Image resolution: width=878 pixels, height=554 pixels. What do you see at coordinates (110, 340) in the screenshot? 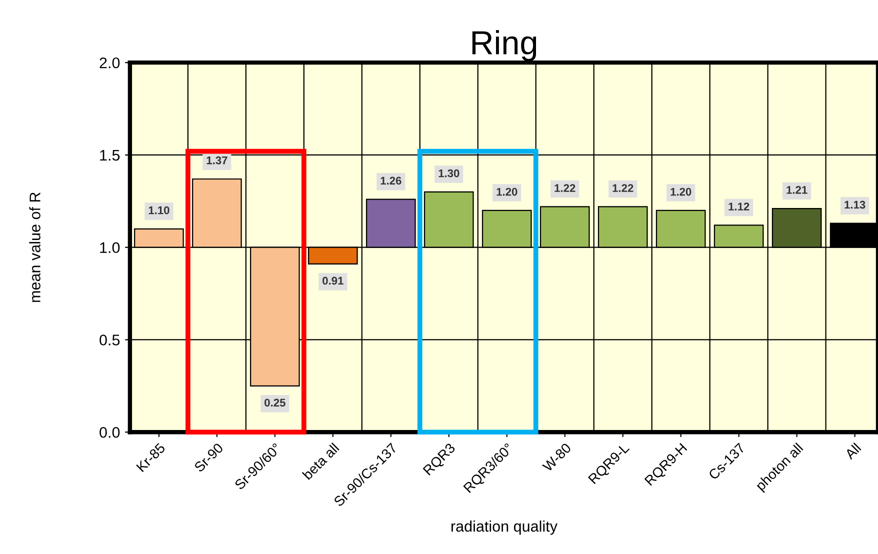
I see `y-tick-label: 0.5` at bounding box center [110, 340].